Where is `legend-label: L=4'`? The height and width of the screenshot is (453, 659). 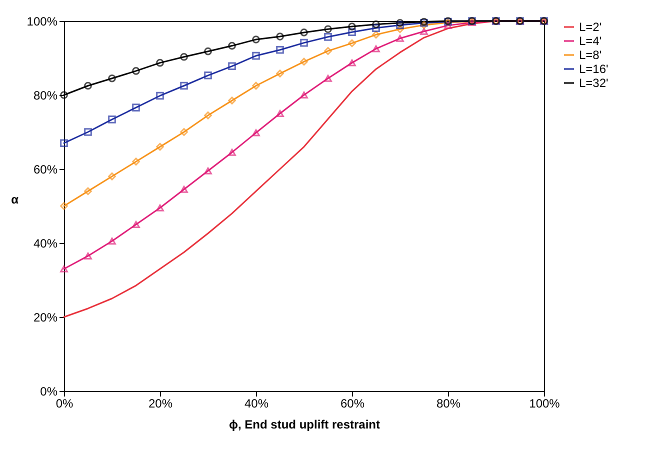
legend-label: L=4' is located at coordinates (590, 41).